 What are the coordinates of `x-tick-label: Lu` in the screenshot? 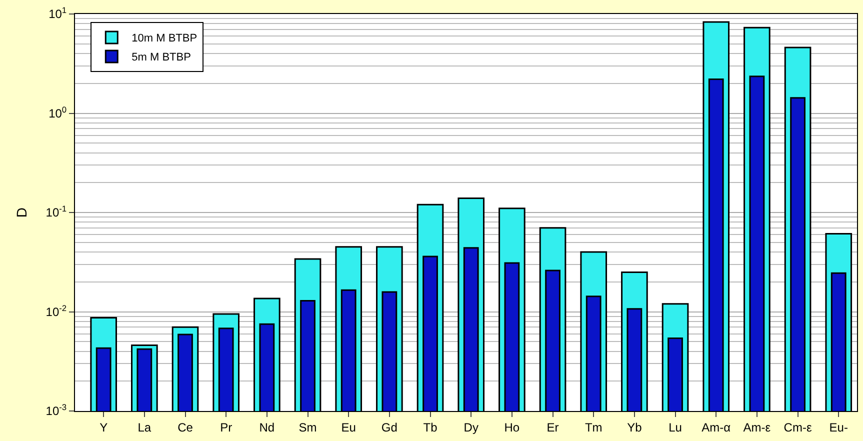 It's located at (675, 427).